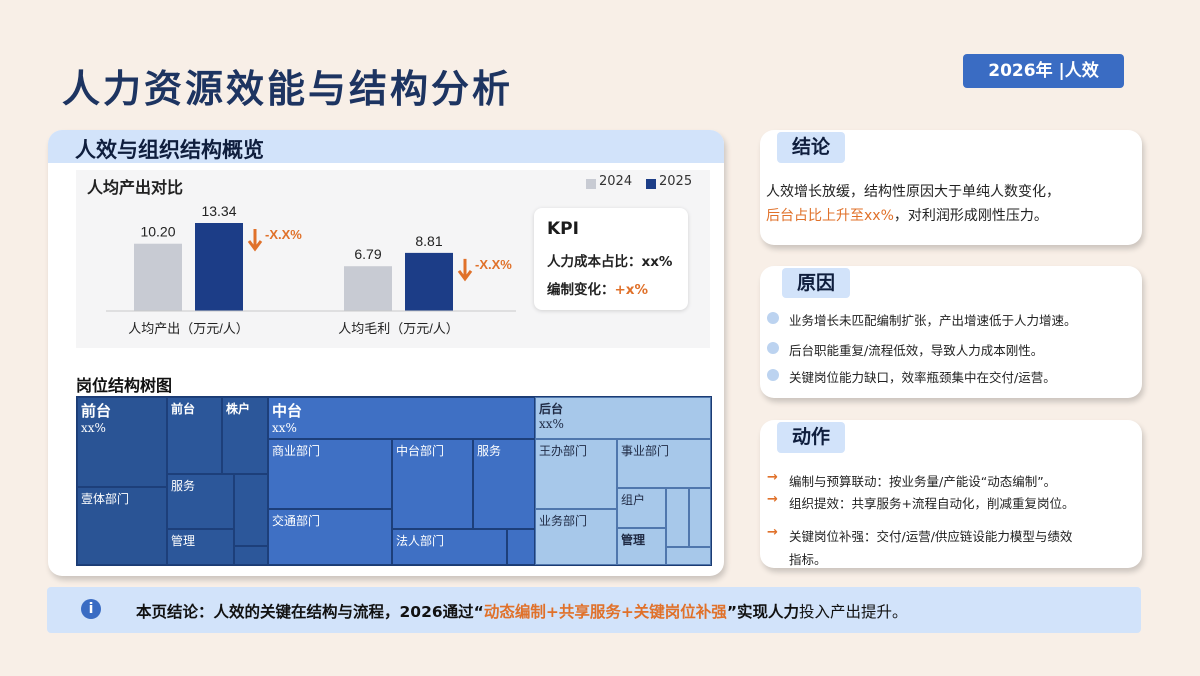 Image resolution: width=1200 pixels, height=676 pixels. Describe the element at coordinates (200, 547) in the screenshot. I see `treemap-front-sub5: 管理` at that location.